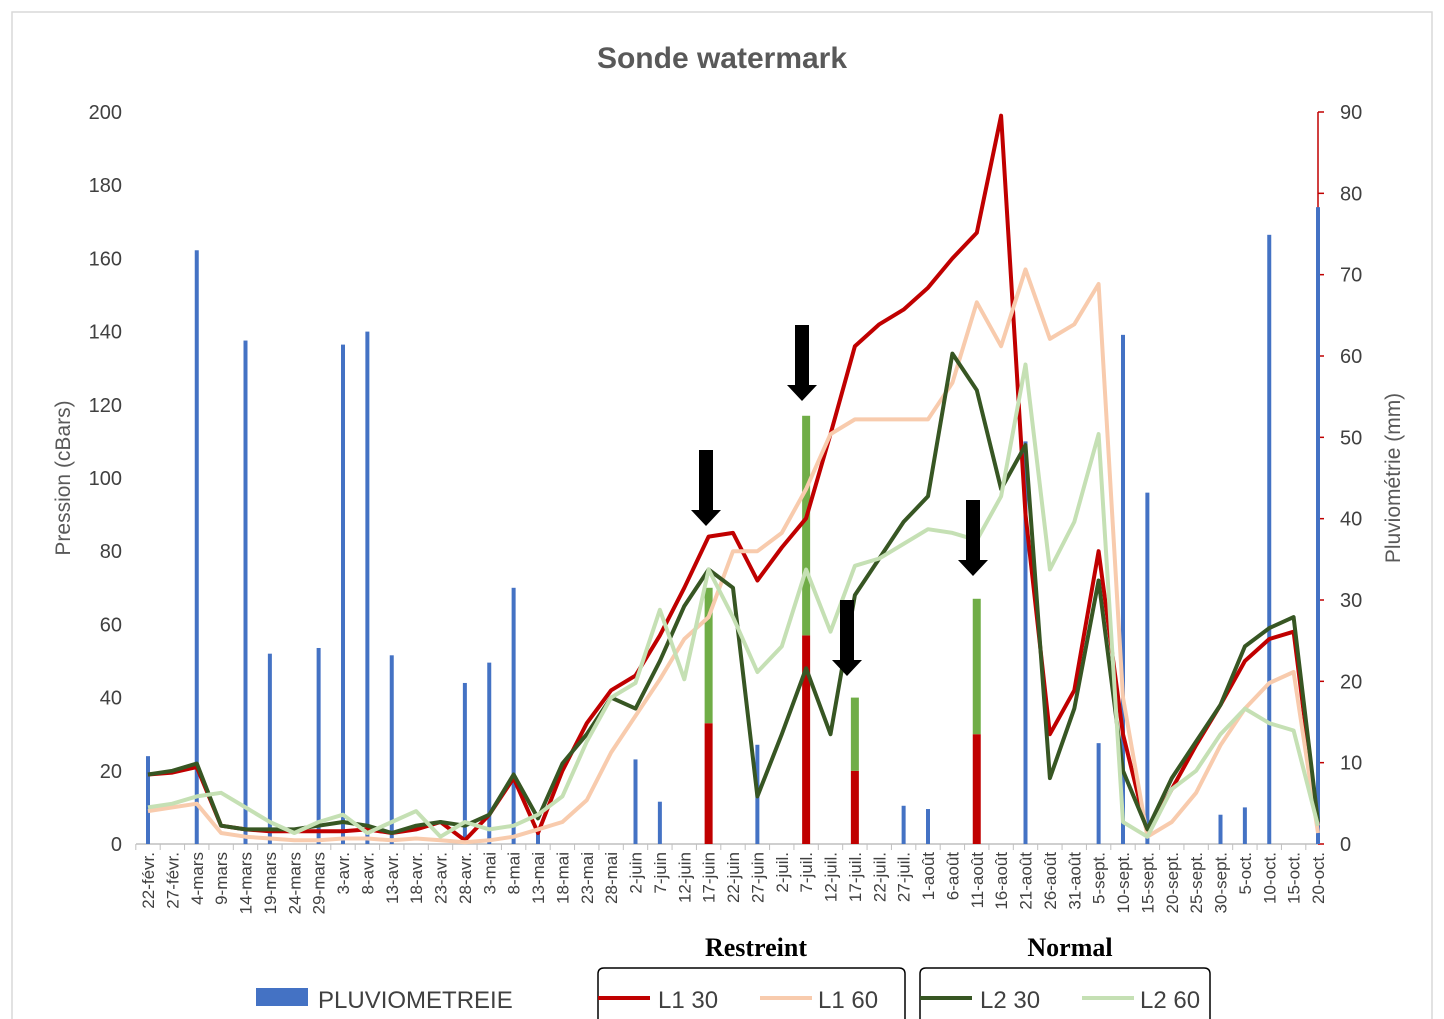  I want to click on x-tick-label: 7-juil., so click(806, 872).